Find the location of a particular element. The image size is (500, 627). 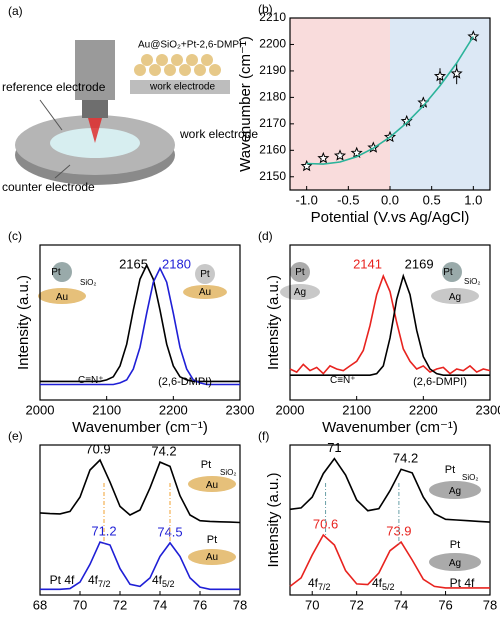

panel-label: (f) is located at coordinates (263, 436).